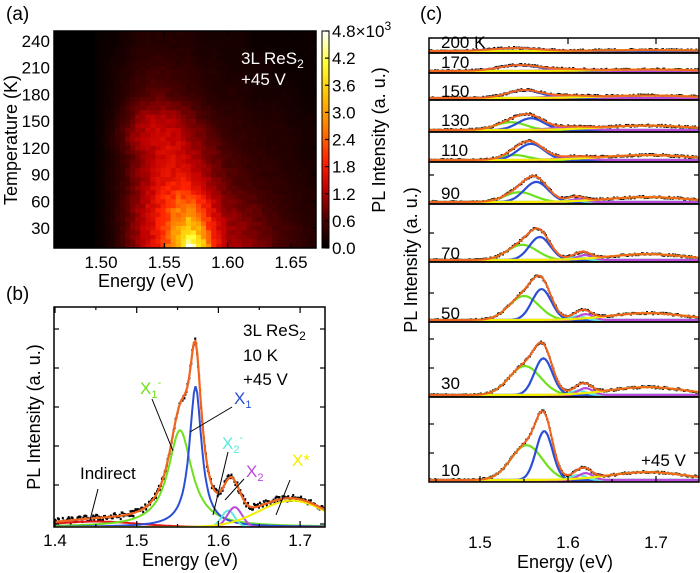 This screenshot has width=700, height=573. What do you see at coordinates (264, 79) in the screenshot?
I see `panel-a-voltage-label: +45 V` at bounding box center [264, 79].